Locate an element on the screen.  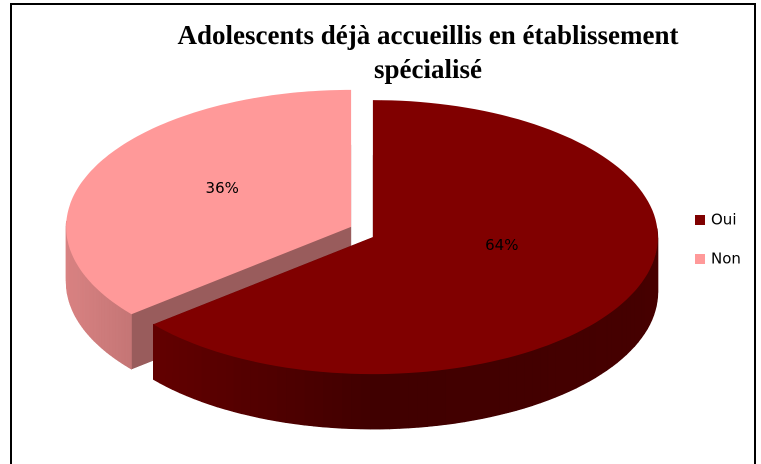
data-label: 36% is located at coordinates (222, 188).